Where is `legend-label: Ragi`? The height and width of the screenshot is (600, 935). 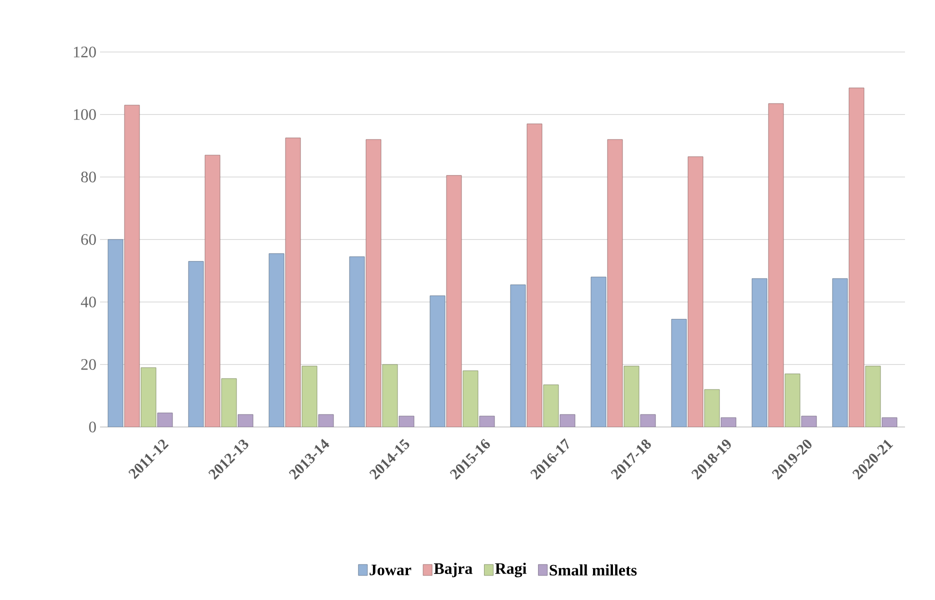 legend-label: Ragi is located at coordinates (510, 570).